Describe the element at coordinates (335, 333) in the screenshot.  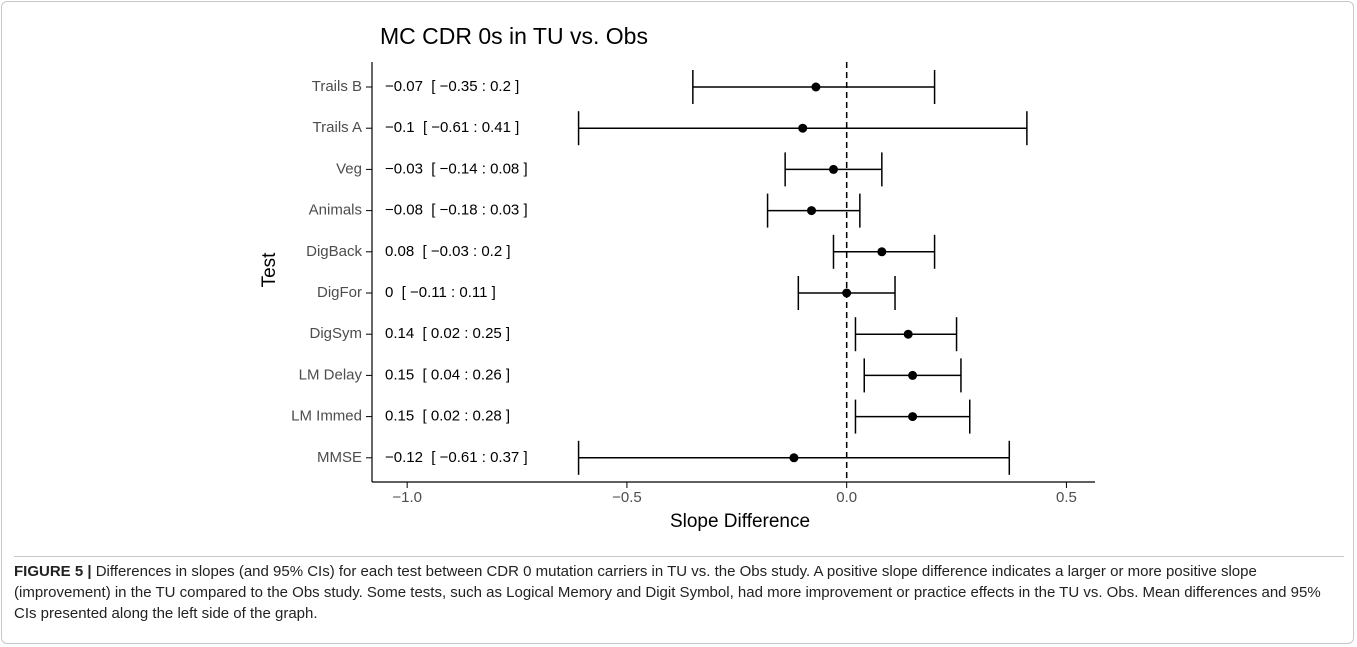
I see `y-tick-label: DigSym` at that location.